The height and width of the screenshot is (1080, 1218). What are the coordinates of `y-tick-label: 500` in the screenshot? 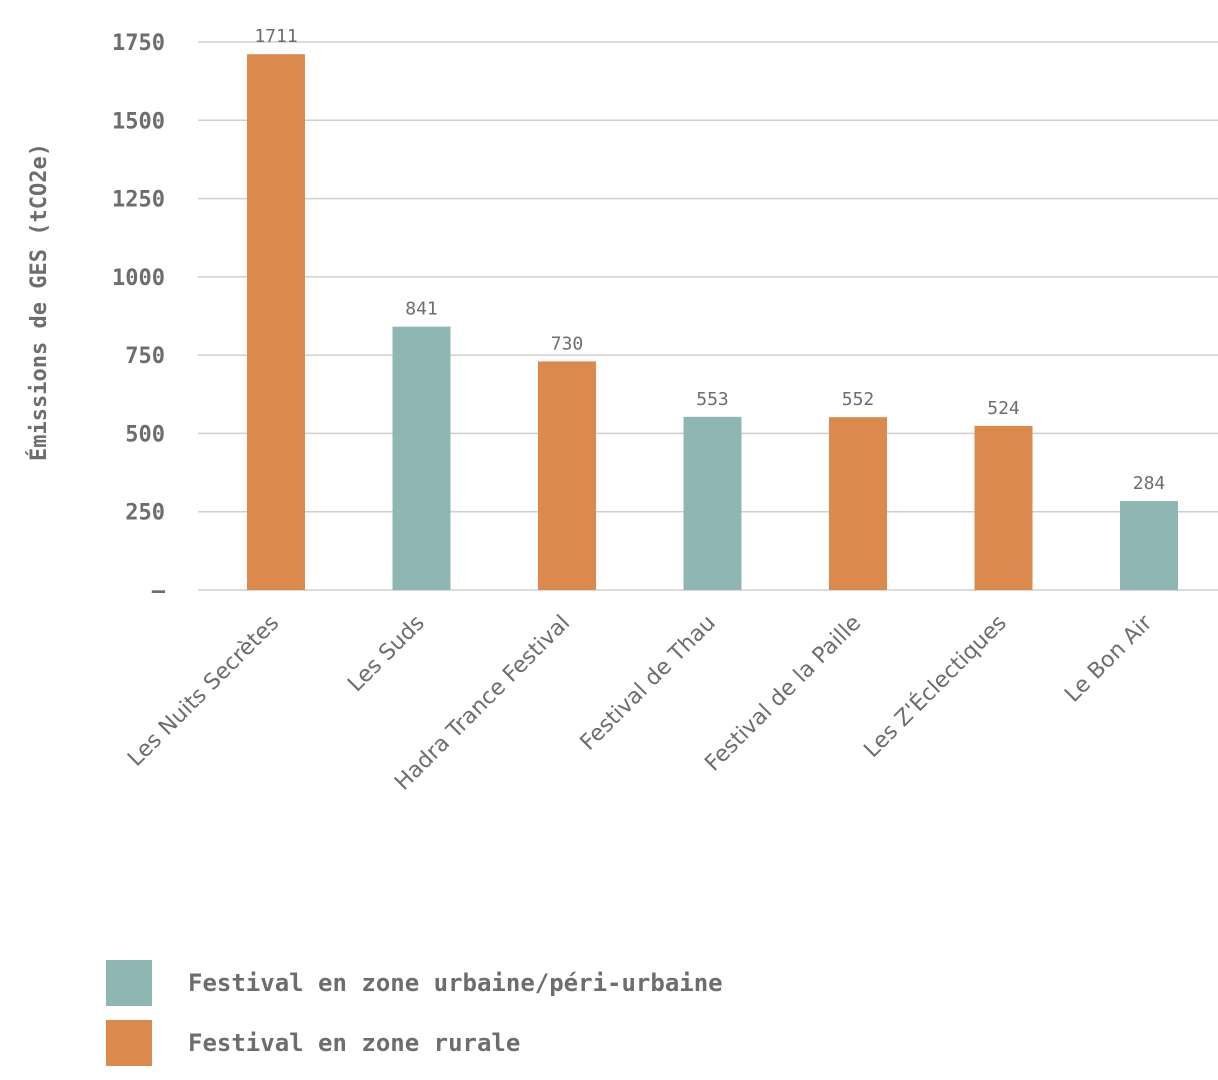 It's located at (145, 434).